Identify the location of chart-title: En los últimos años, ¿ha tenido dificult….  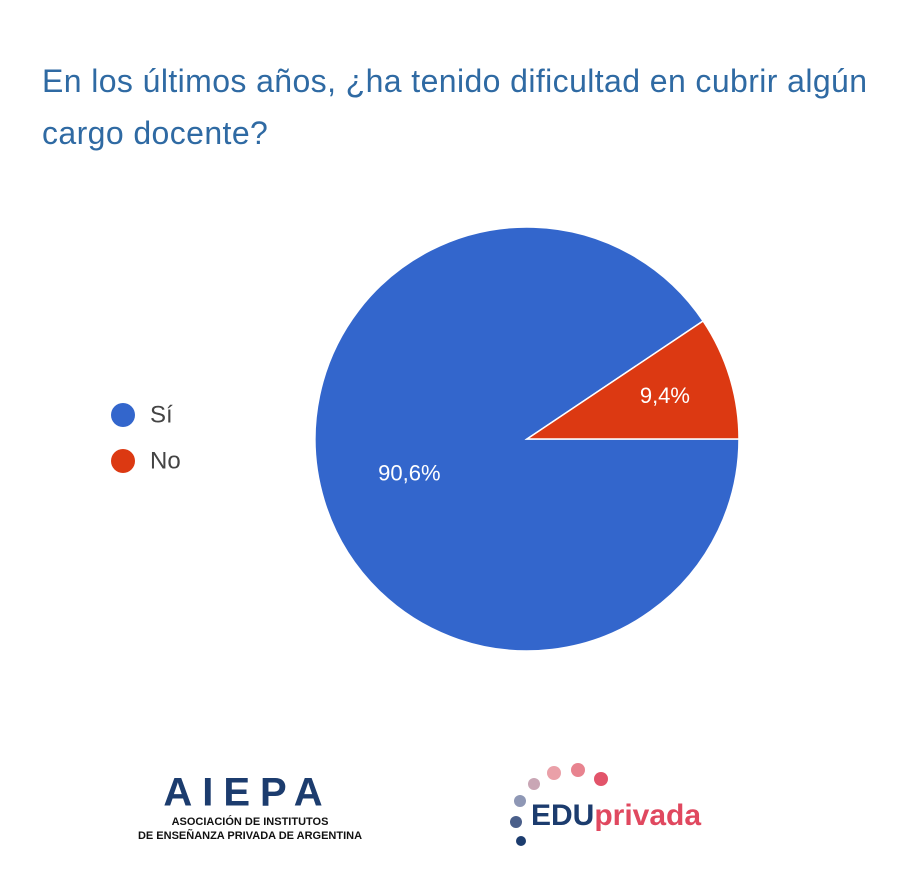
(455, 107).